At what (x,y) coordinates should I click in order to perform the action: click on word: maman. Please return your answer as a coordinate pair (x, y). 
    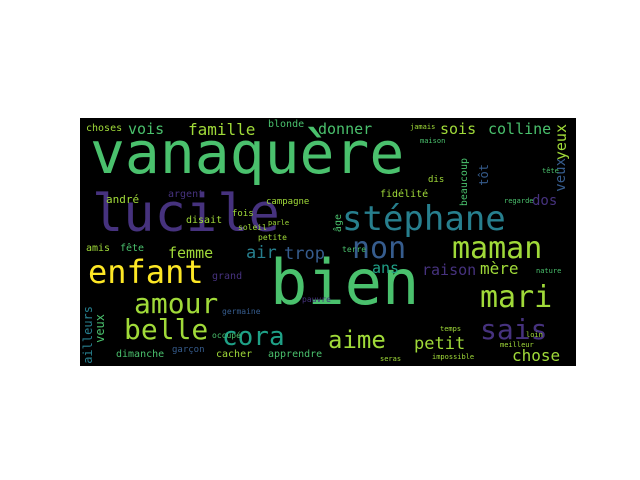
    Looking at the image, I should click on (497, 248).